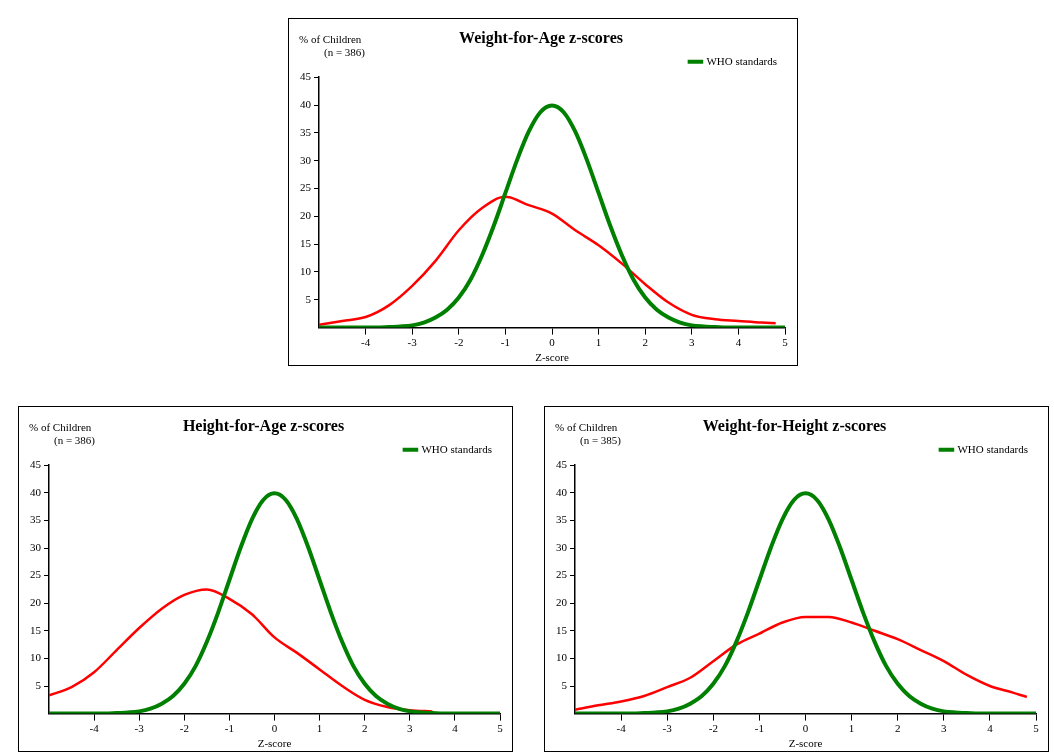 Image resolution: width=1054 pixels, height=754 pixels. What do you see at coordinates (541, 37) in the screenshot?
I see `chart-title: Weight-for-Age z-scores` at bounding box center [541, 37].